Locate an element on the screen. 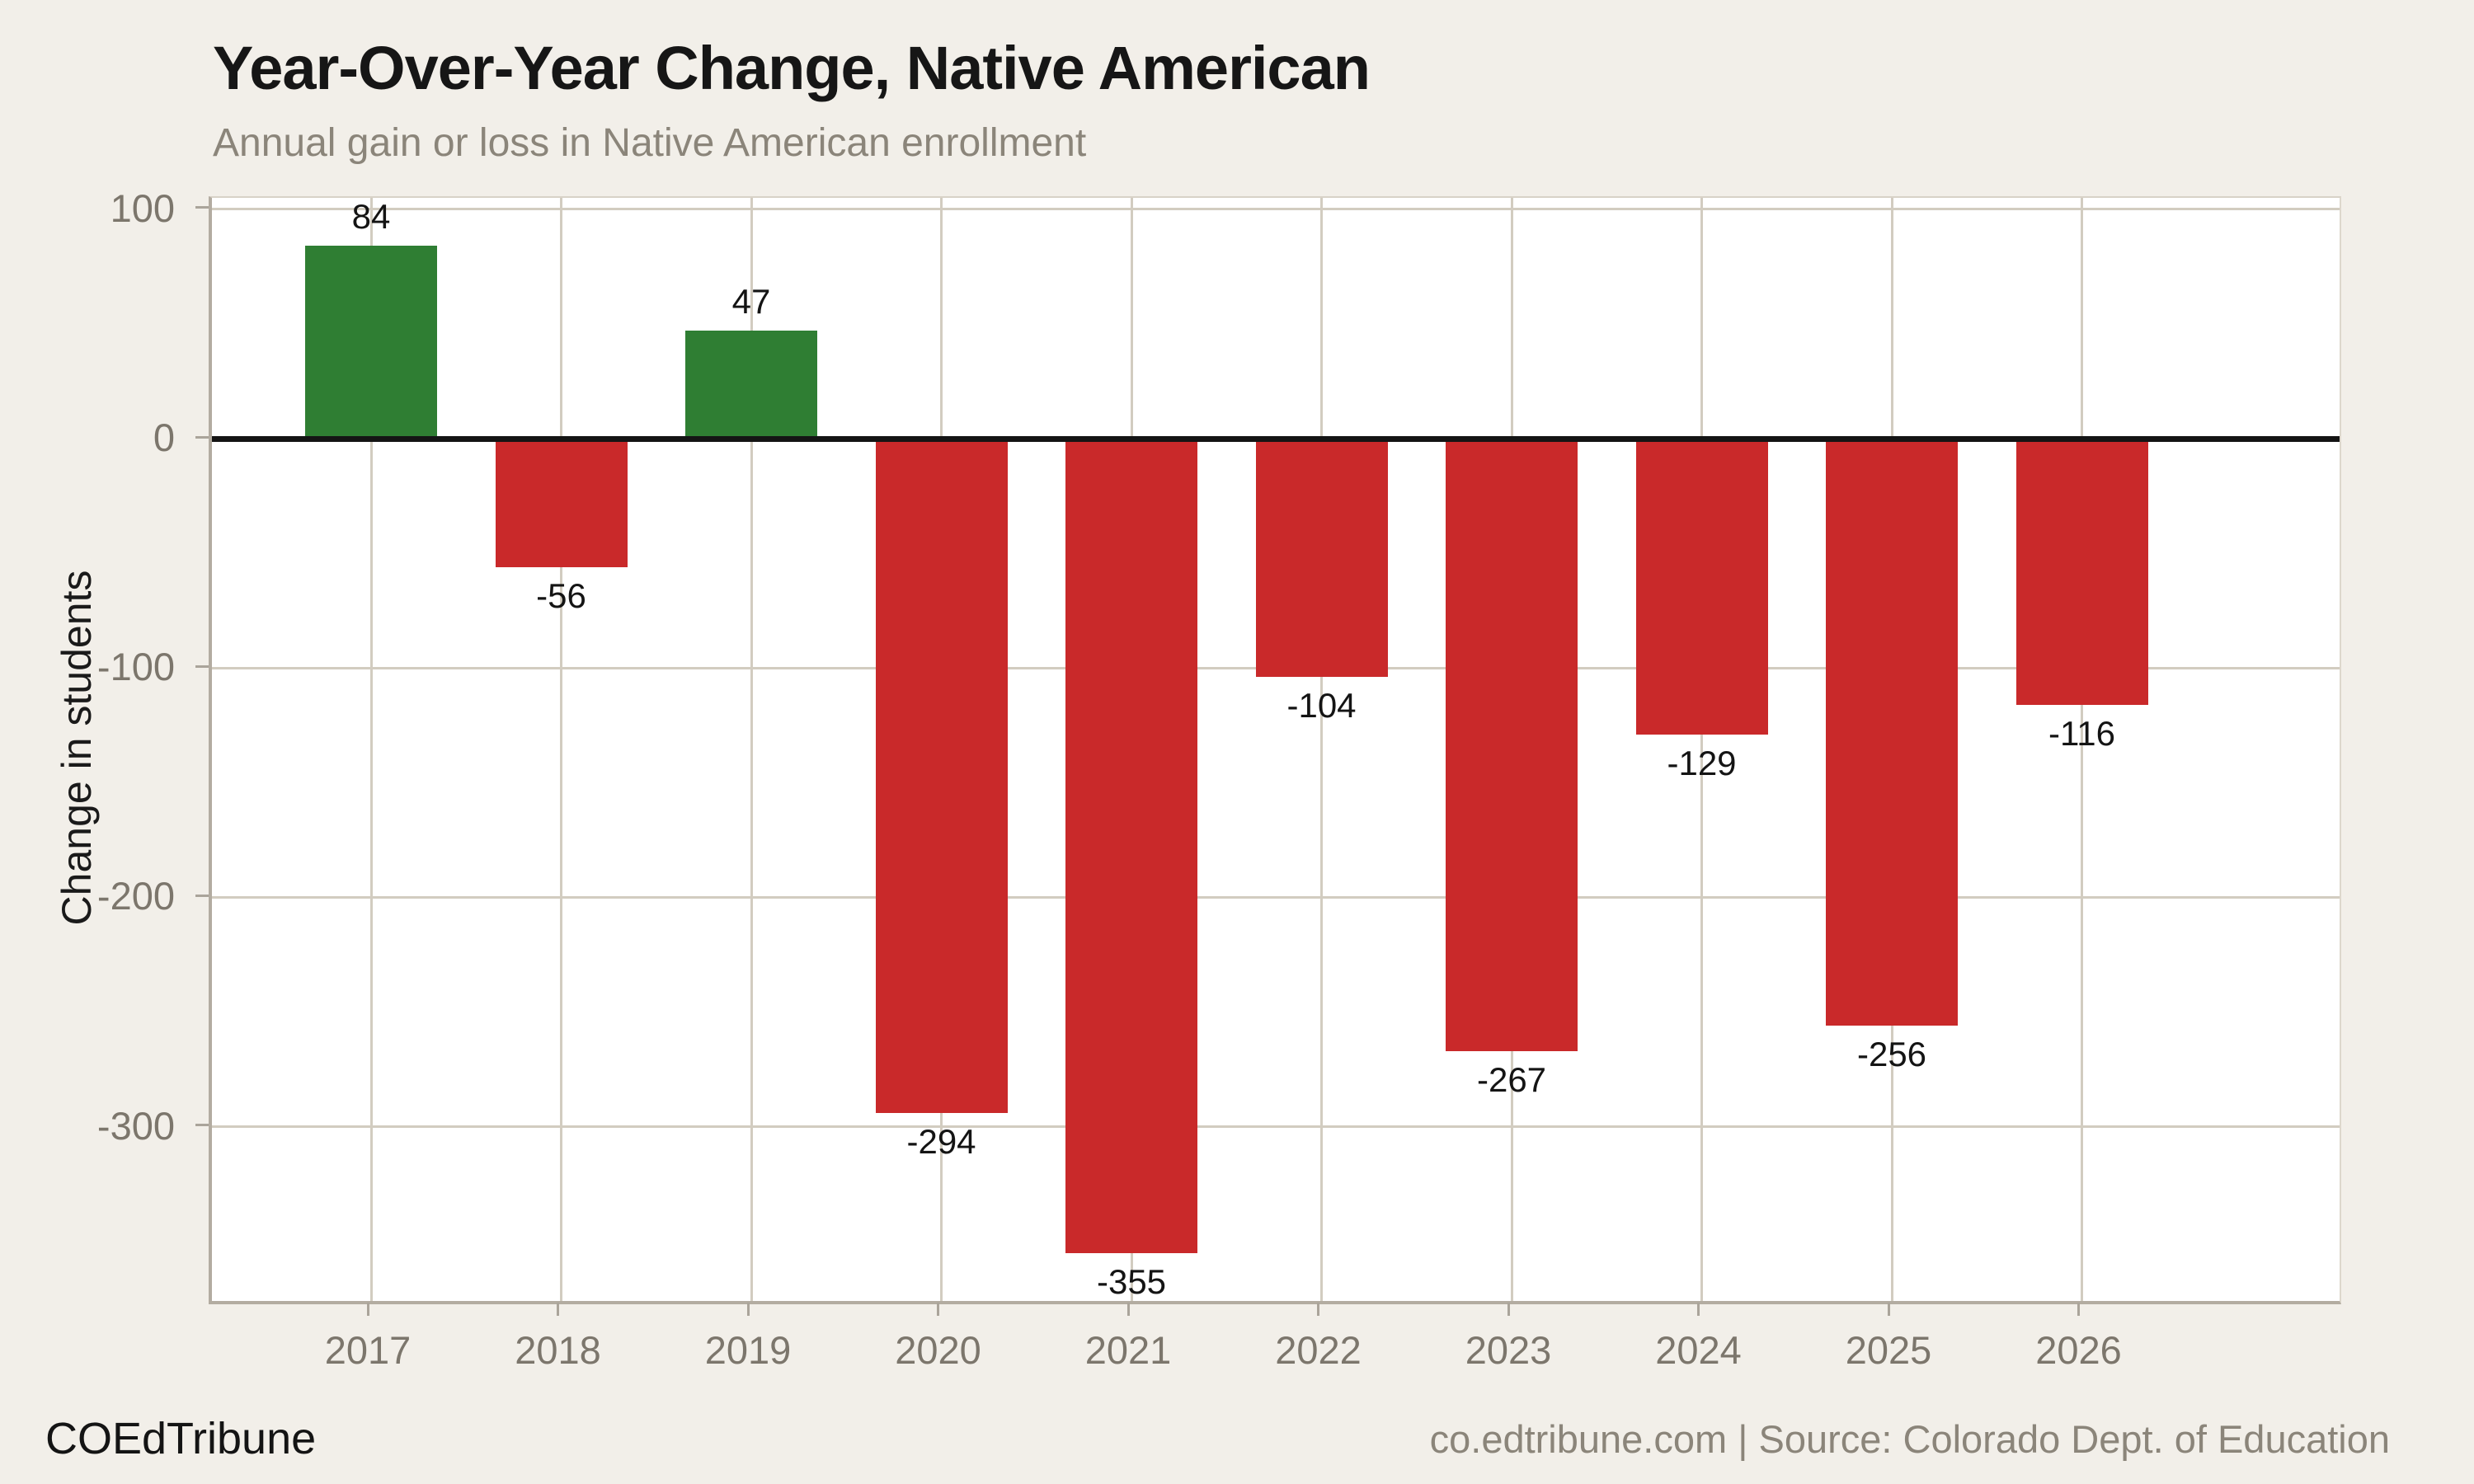 The image size is (2474, 1484). gridline-h--200 is located at coordinates (1276, 897).